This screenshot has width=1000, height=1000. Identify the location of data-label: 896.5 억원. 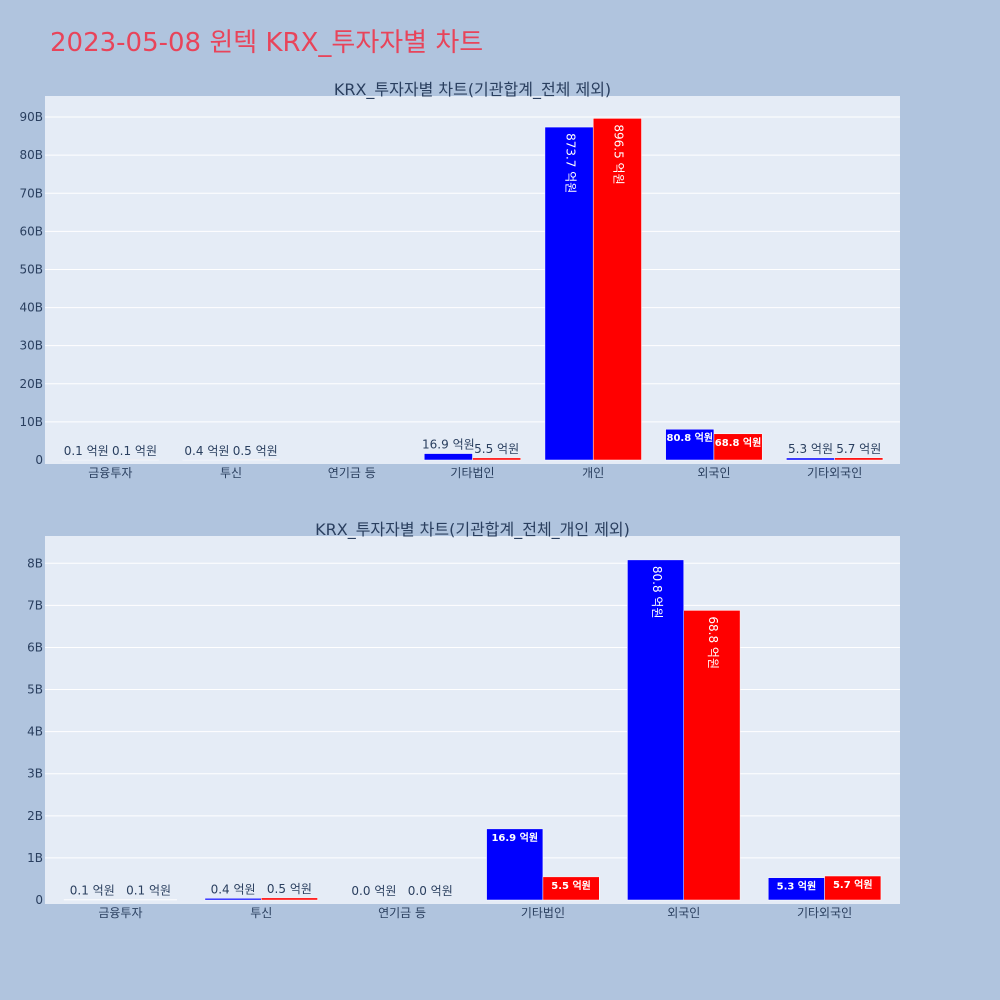
(619, 154).